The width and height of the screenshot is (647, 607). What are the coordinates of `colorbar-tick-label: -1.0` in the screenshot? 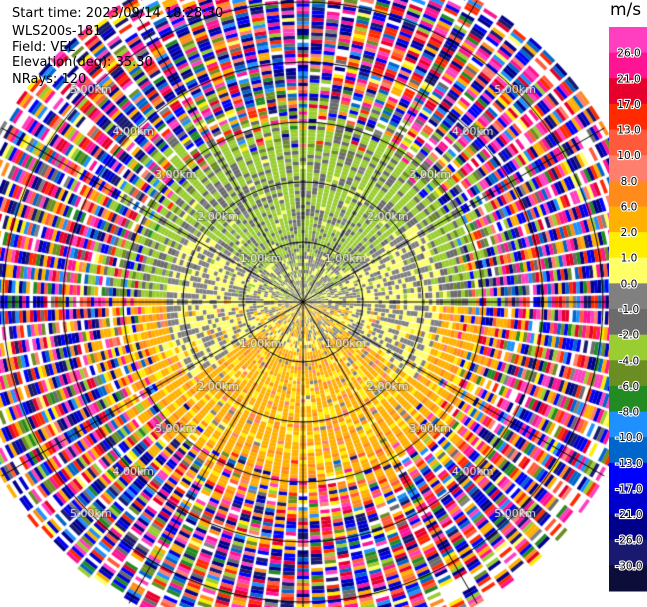 It's located at (629, 310).